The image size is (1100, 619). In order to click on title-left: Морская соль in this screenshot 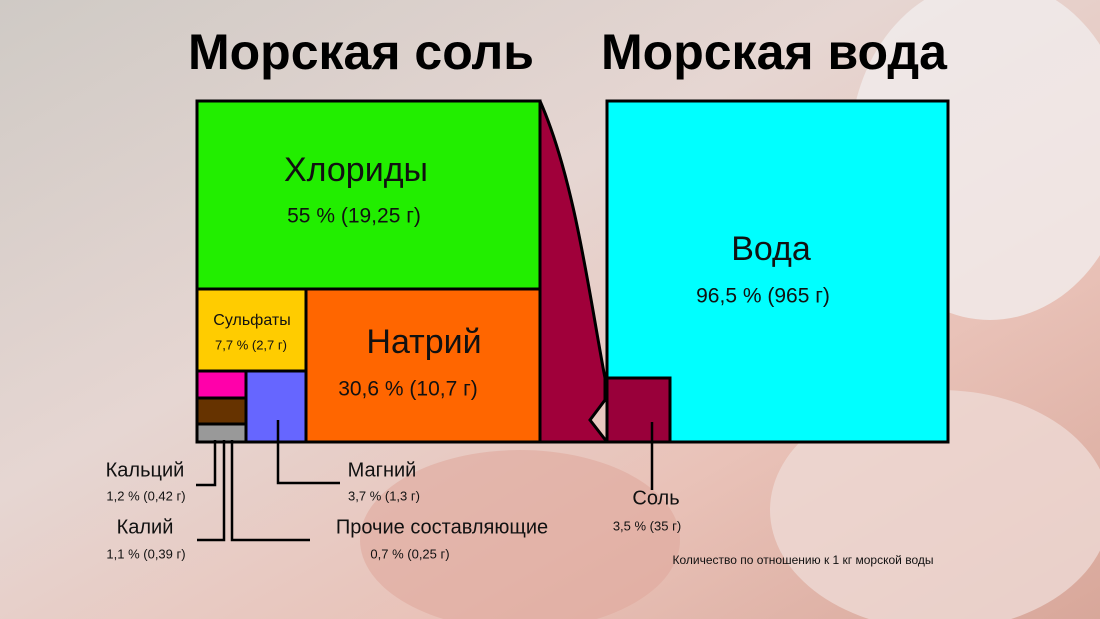, I will do `click(361, 52)`.